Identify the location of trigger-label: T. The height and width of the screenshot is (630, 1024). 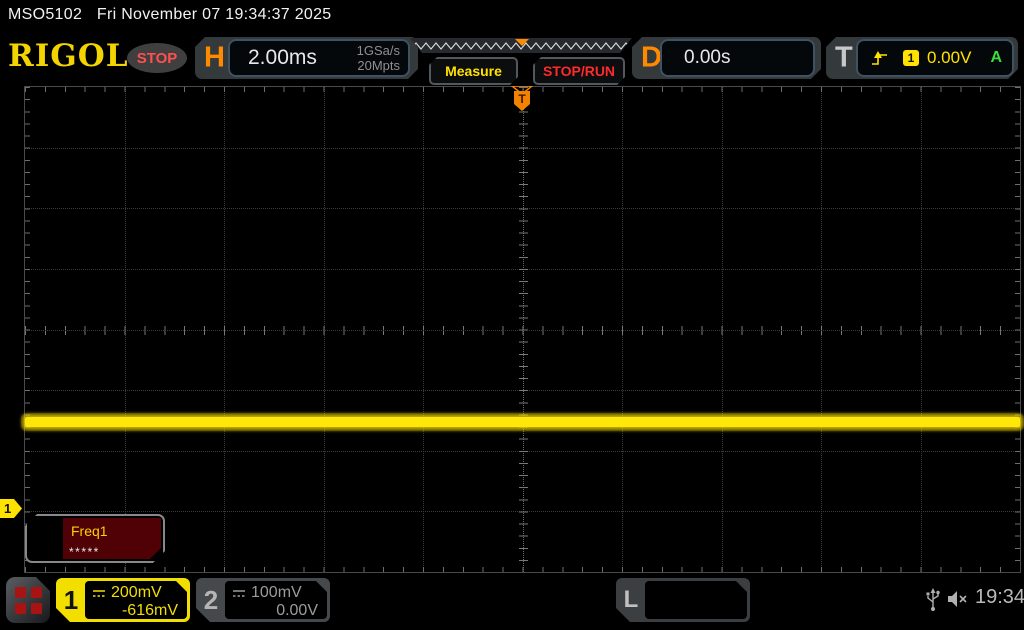
(844, 57).